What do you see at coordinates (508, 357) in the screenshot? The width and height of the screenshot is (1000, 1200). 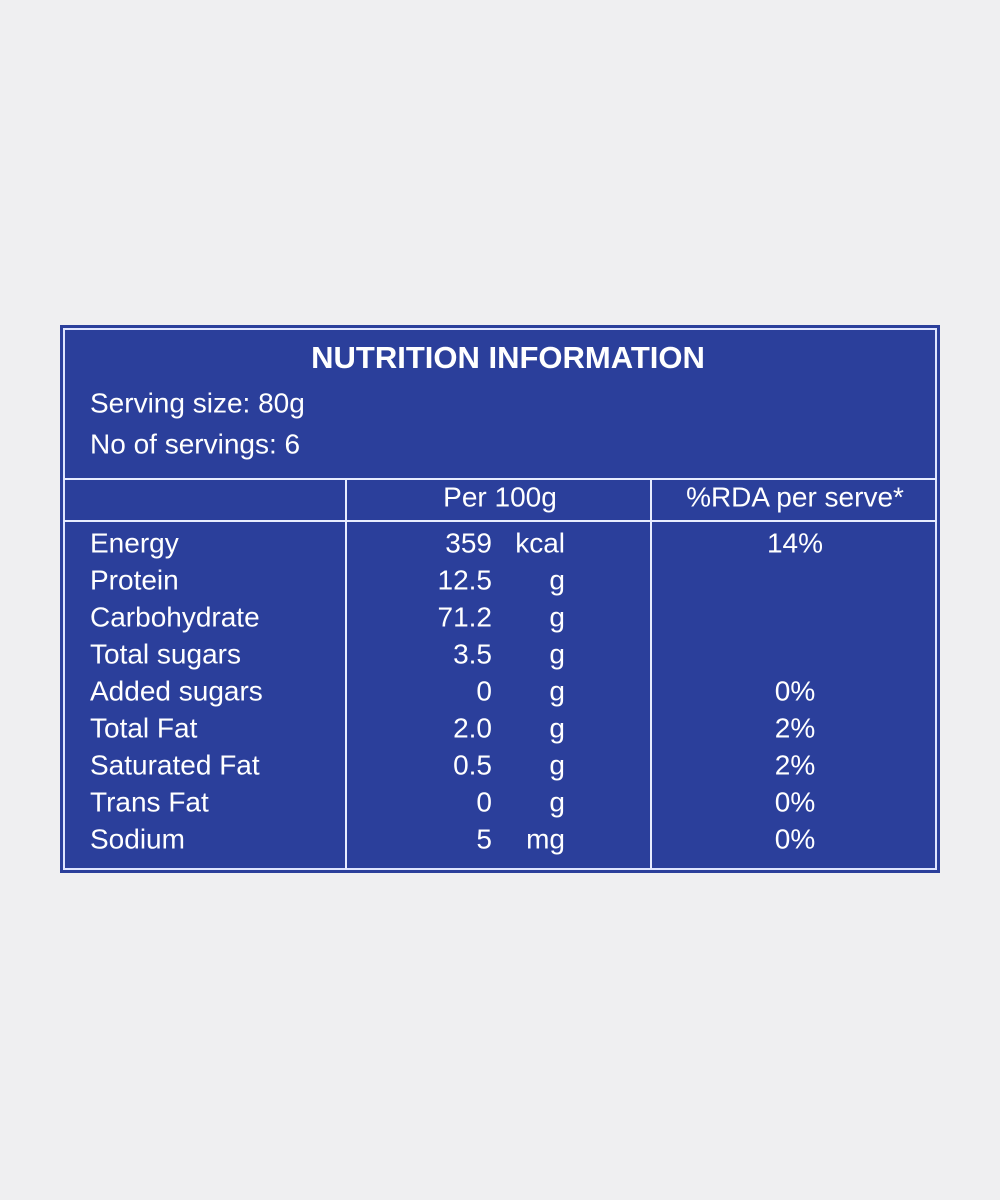 I see `title: NUTRITION INFORMATION` at bounding box center [508, 357].